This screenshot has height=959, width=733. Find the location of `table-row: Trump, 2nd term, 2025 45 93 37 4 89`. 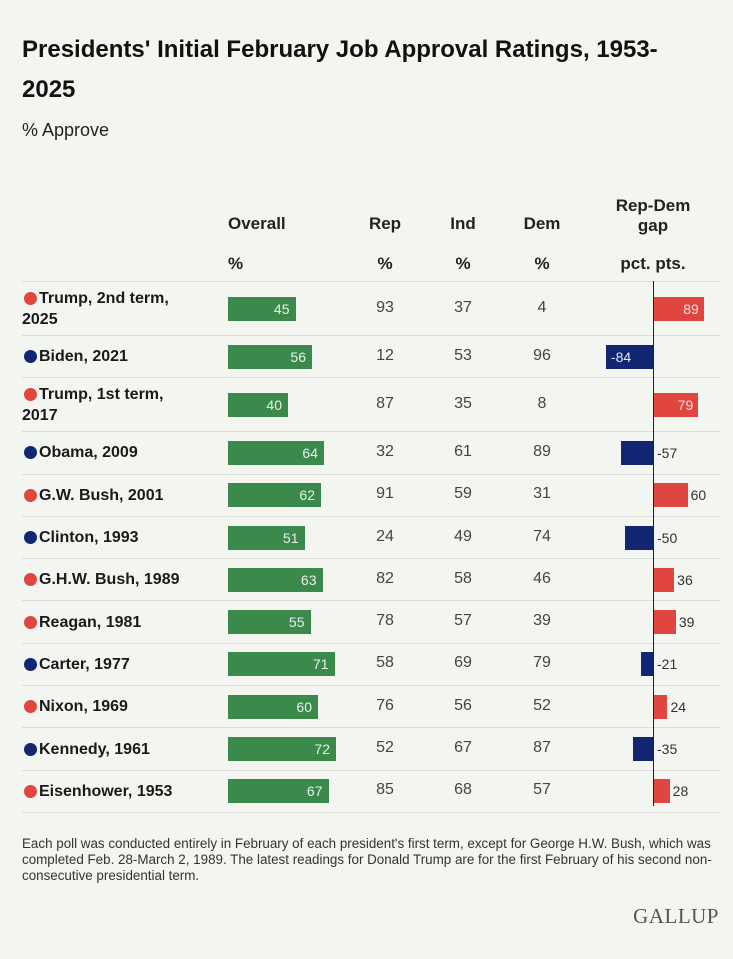

table-row: Trump, 2nd term, 2025 45 93 37 4 89 is located at coordinates (371, 308).